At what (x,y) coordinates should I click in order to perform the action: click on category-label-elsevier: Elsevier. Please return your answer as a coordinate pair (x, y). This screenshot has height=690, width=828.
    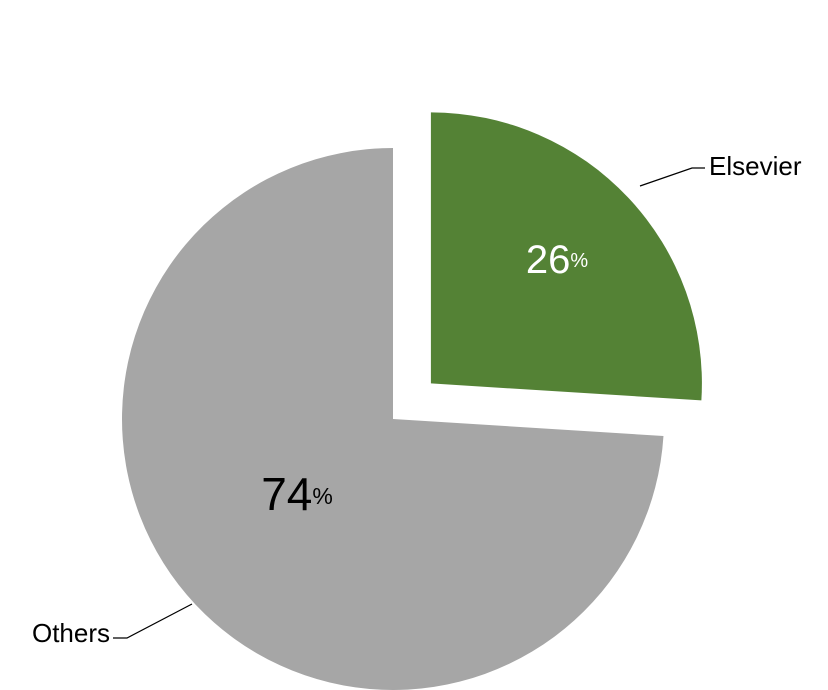
    Looking at the image, I should click on (755, 166).